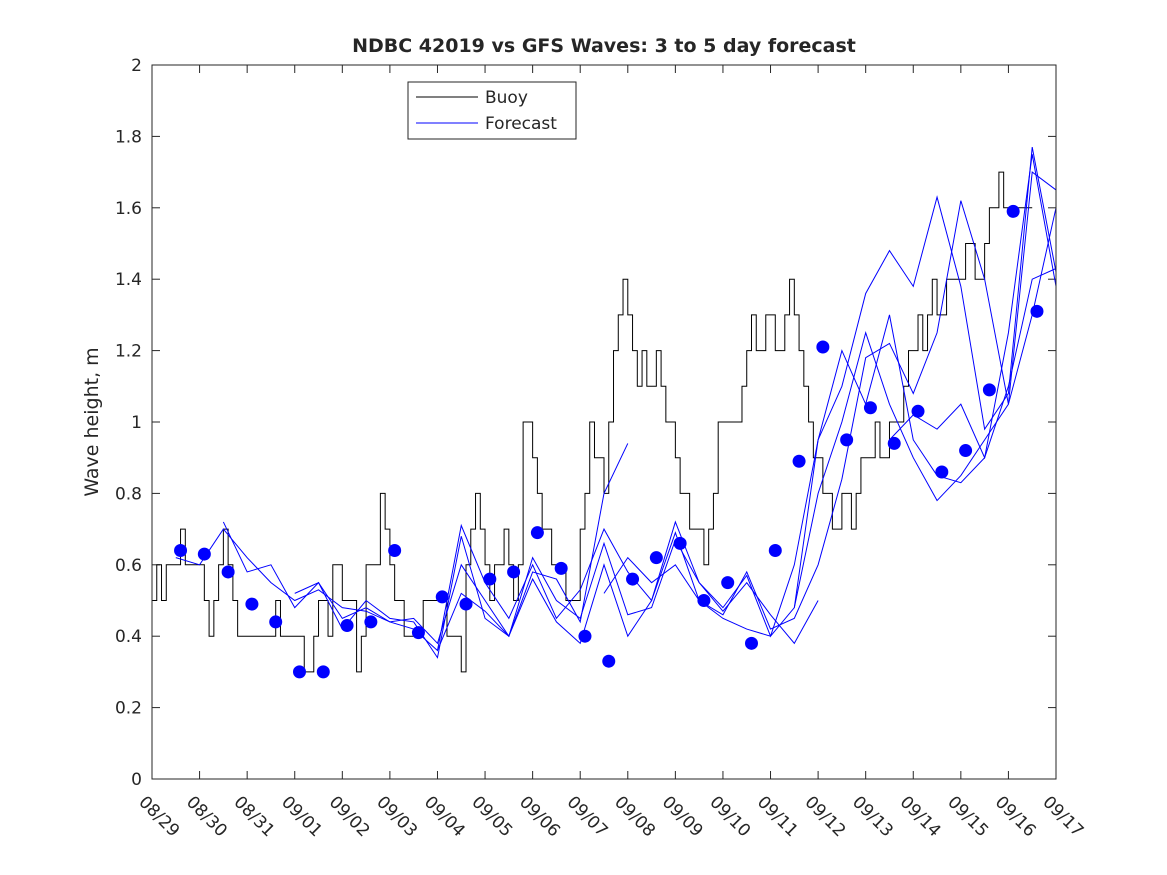  What do you see at coordinates (128, 637) in the screenshot?
I see `y-tick-label: 0.4` at bounding box center [128, 637].